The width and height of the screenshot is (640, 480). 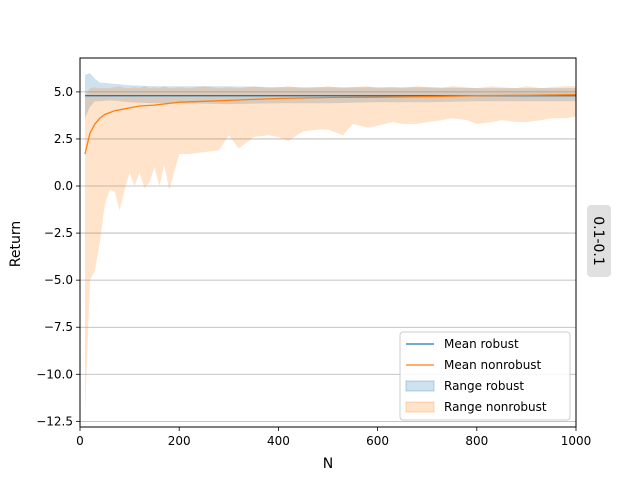 What do you see at coordinates (179, 441) in the screenshot?
I see `x-tick-label: 200` at bounding box center [179, 441].